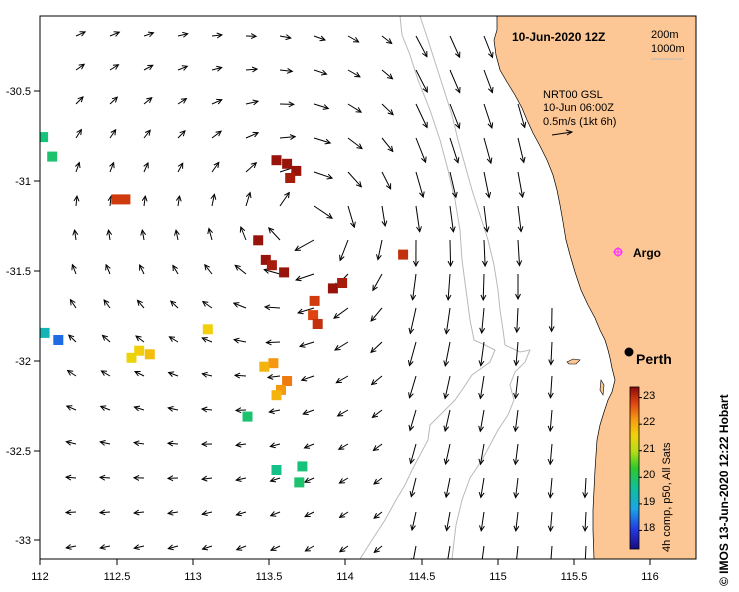 This screenshot has width=739, height=592. What do you see at coordinates (640, 464) in the screenshot?
I see `colorbar-ticks` at bounding box center [640, 464].